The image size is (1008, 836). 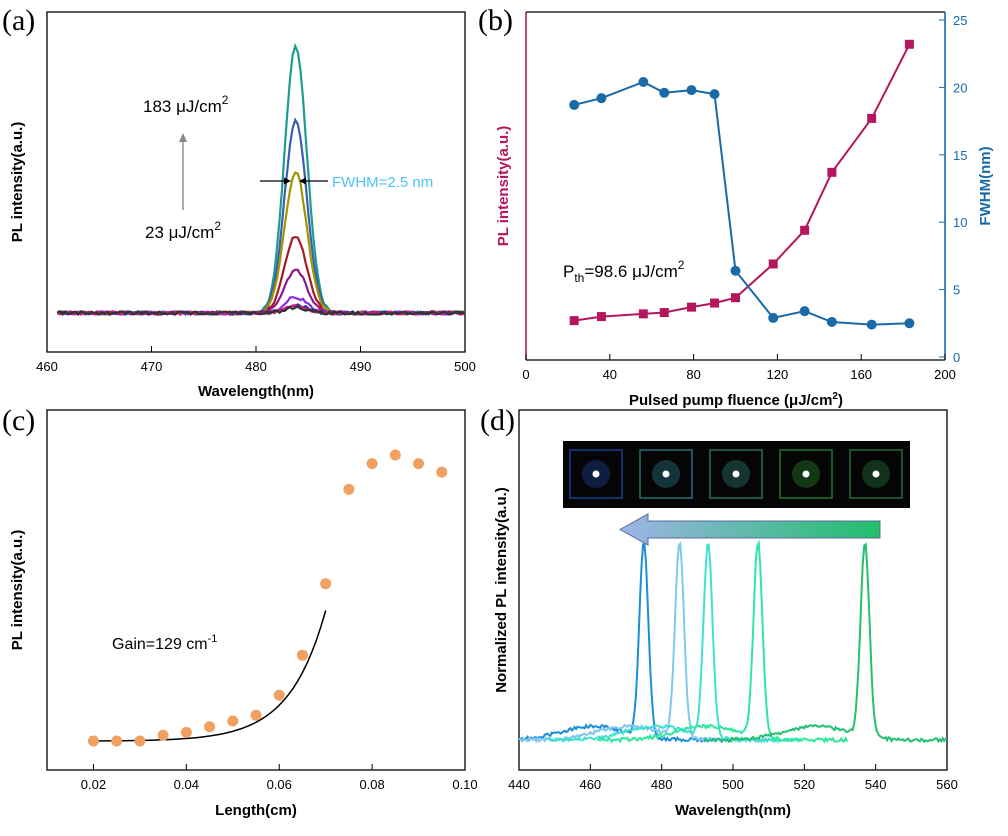 I want to click on panel-a-x-tick-label: 460, so click(x=47, y=366).